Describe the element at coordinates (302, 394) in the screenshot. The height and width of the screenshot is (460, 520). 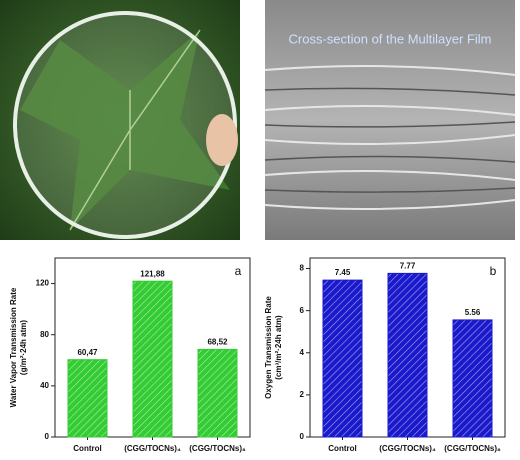
I see `y-tick-label: 2` at that location.